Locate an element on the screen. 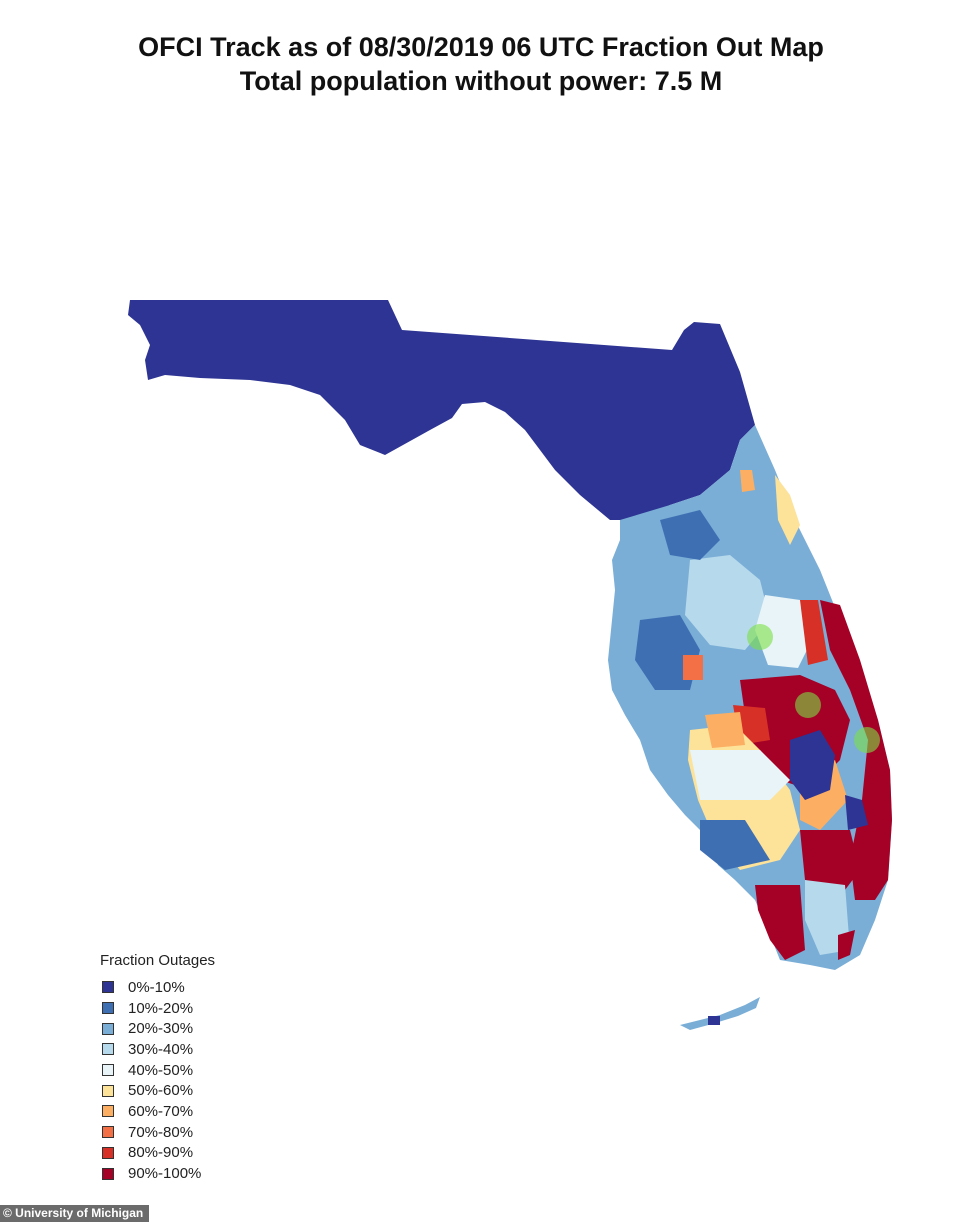 This screenshot has width=962, height=1222. legend-item: 90%-100% is located at coordinates (158, 1173).